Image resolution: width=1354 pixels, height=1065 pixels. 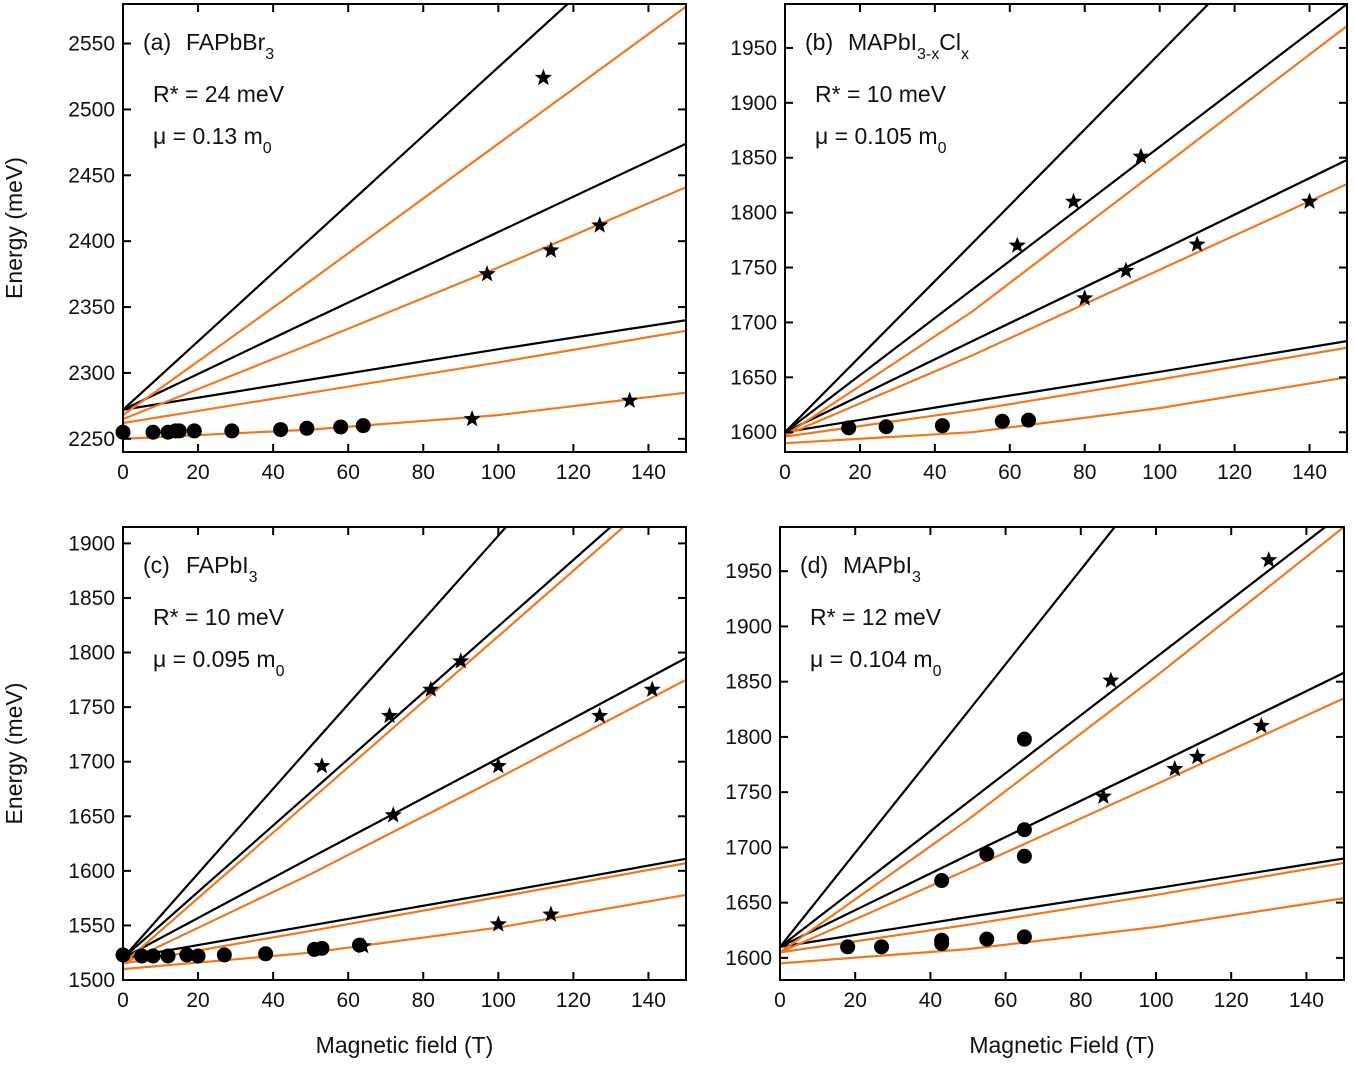 I want to click on r-star: R* = 10 meV, so click(x=881, y=94).